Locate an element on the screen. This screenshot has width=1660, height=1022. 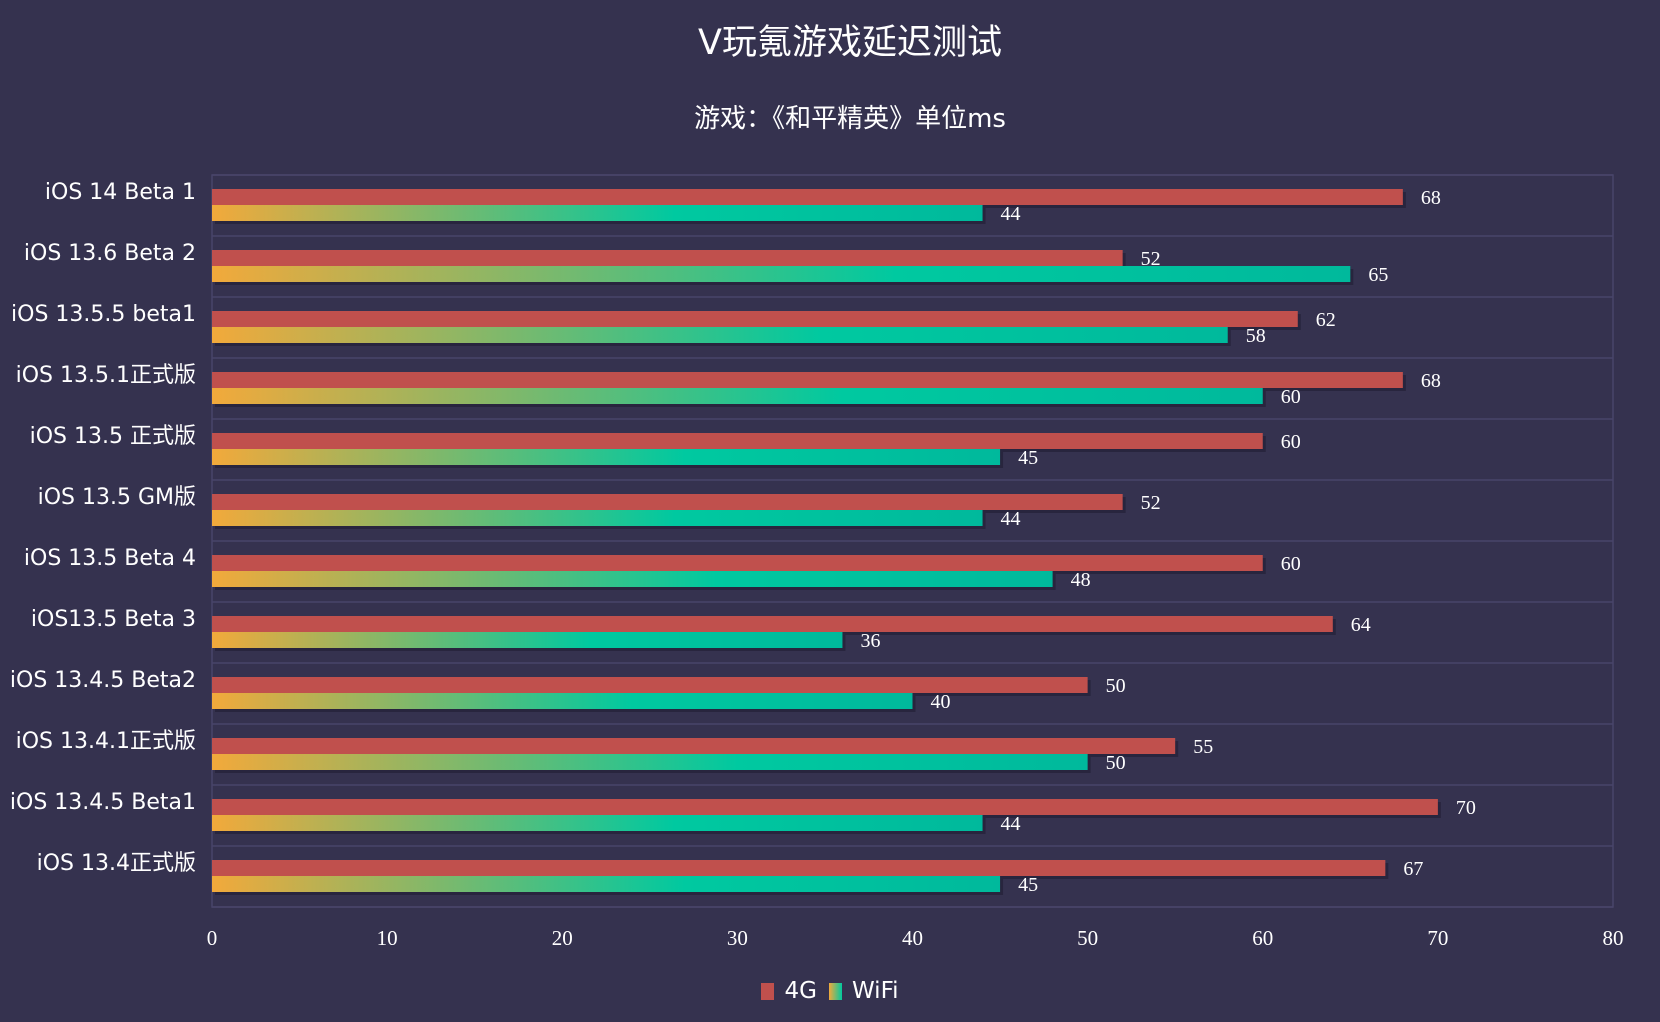
category-label: iOS 13.4正式版 is located at coordinates (116, 863).